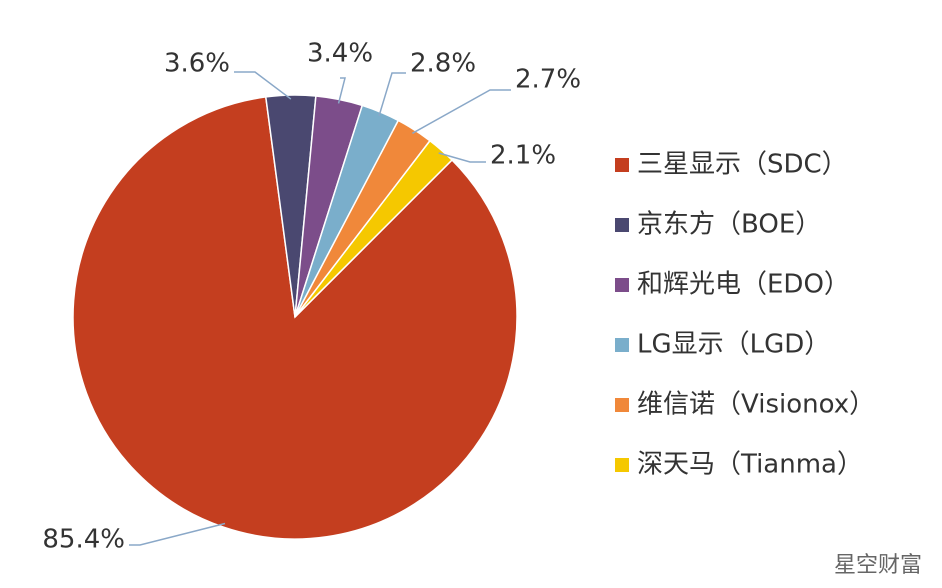 The image size is (942, 588). What do you see at coordinates (197, 64) in the screenshot?
I see `data-label: 3.6%` at bounding box center [197, 64].